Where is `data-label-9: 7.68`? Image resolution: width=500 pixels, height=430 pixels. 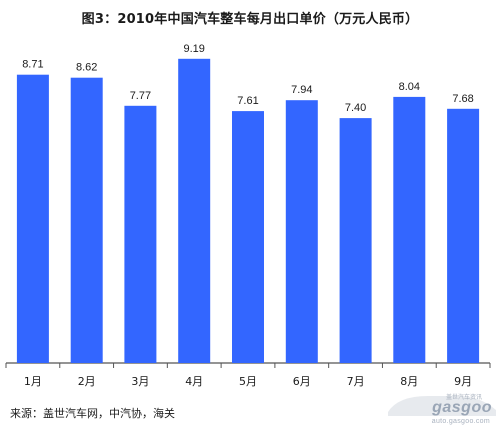 data-label-9: 7.68 is located at coordinates (462, 99).